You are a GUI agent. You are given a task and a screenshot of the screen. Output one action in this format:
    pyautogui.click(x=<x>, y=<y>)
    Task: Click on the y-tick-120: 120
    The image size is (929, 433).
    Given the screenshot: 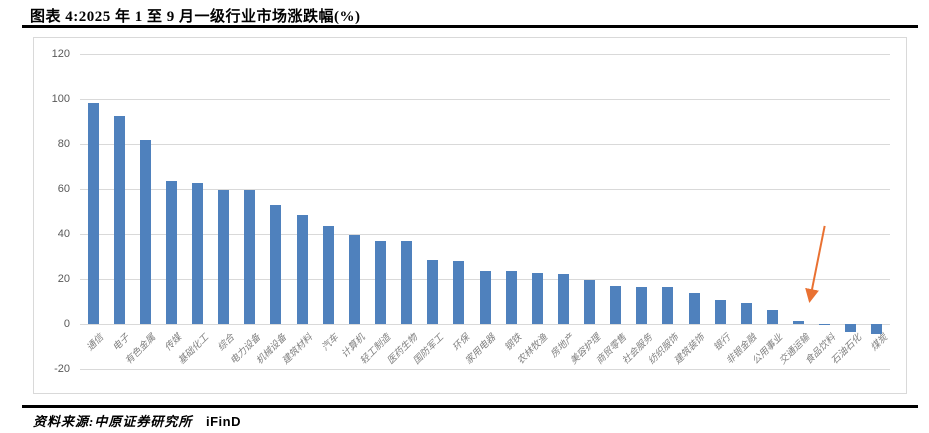 What is the action you would take?
    pyautogui.click(x=60, y=54)
    